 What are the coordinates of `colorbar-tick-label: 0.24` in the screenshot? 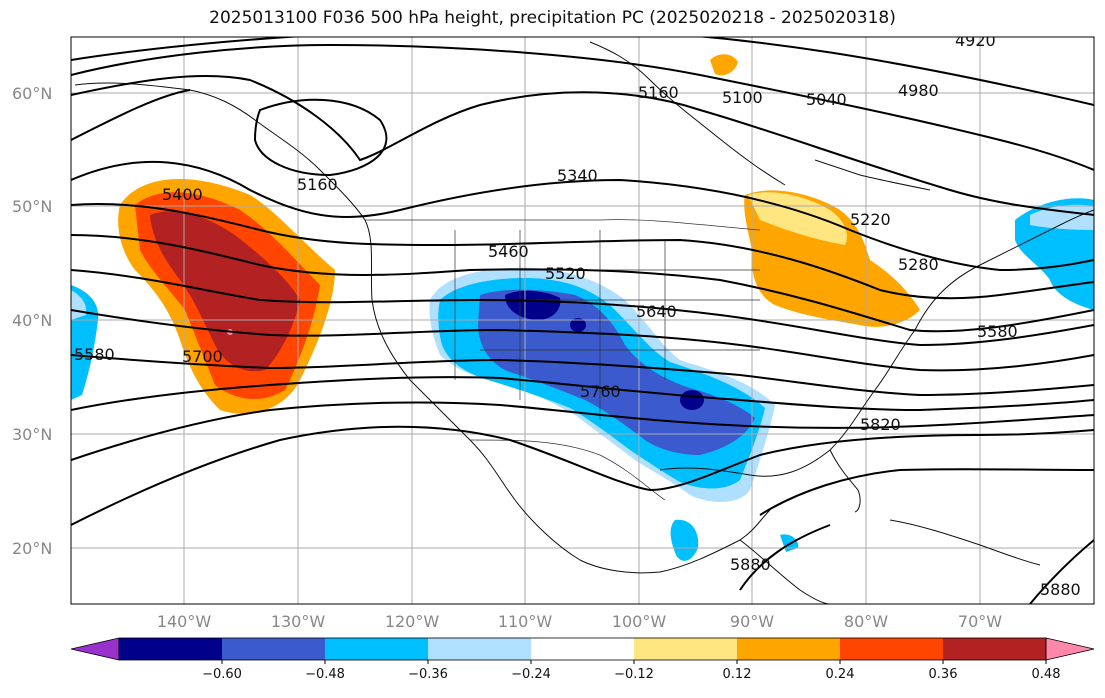 It's located at (840, 674).